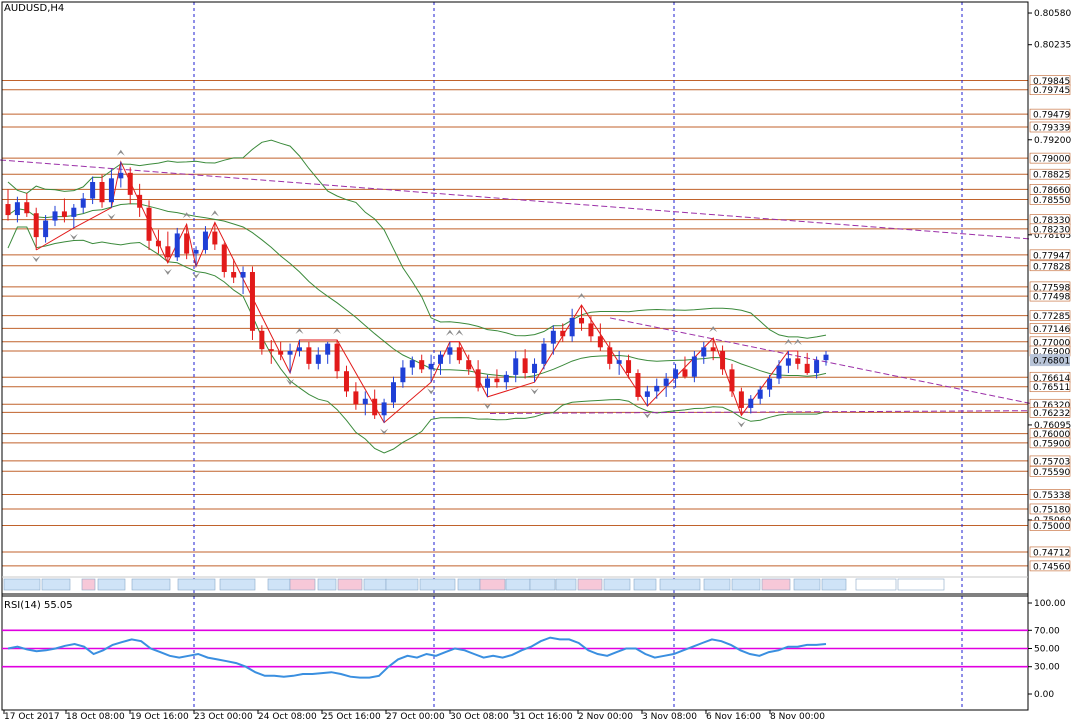 This screenshot has height=720, width=1080. What do you see at coordinates (1051, 343) in the screenshot?
I see `level-label: 0.77000` at bounding box center [1051, 343].